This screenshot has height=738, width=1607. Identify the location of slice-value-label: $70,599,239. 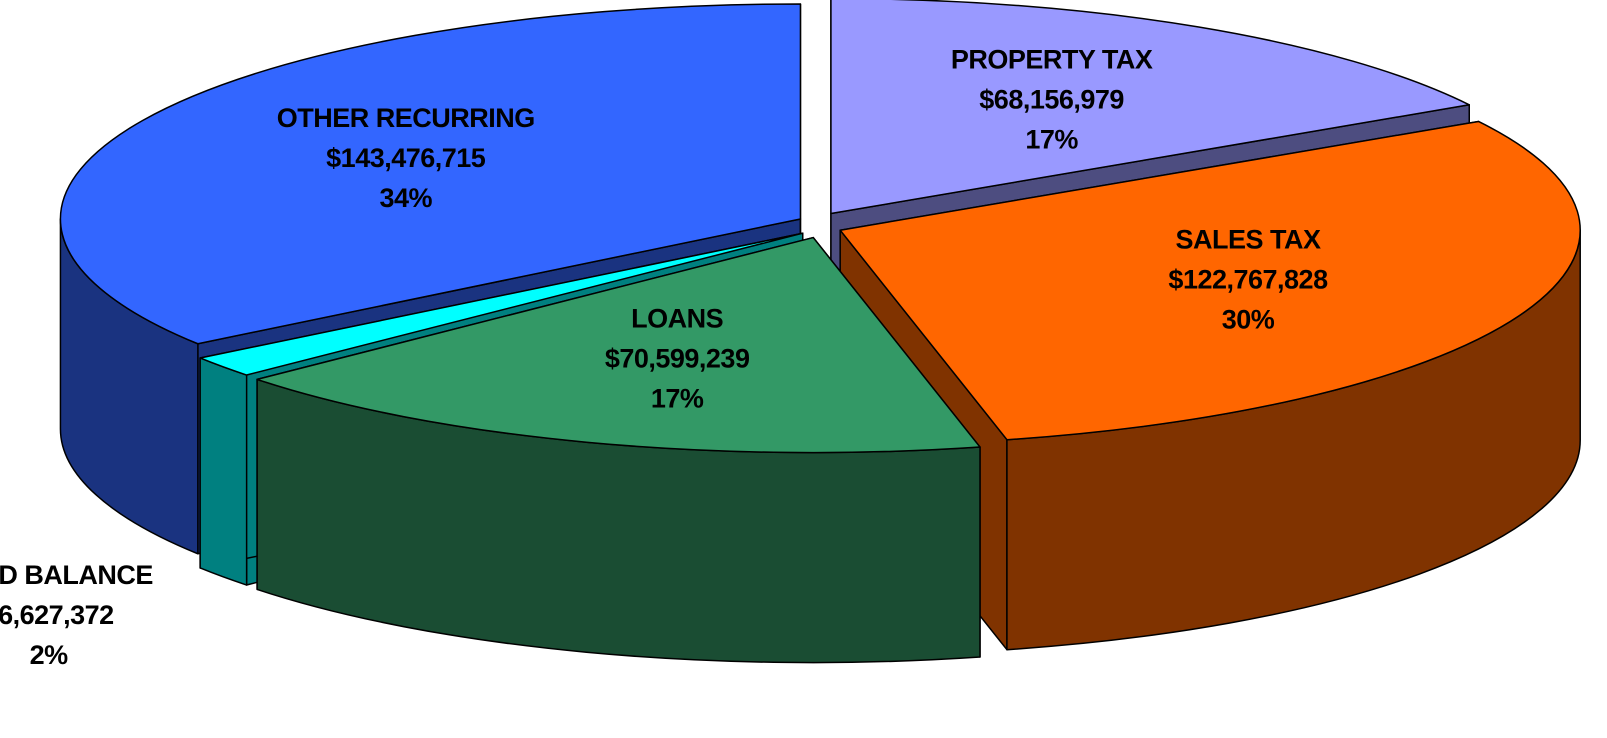
(677, 358).